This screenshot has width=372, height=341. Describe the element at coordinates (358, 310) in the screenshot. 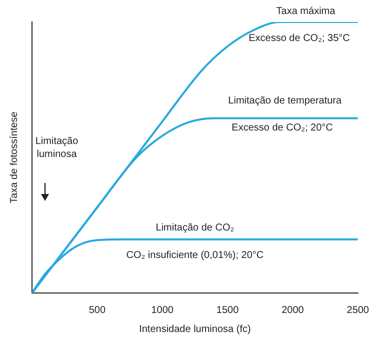

I see `x-tick-label: 2500` at that location.